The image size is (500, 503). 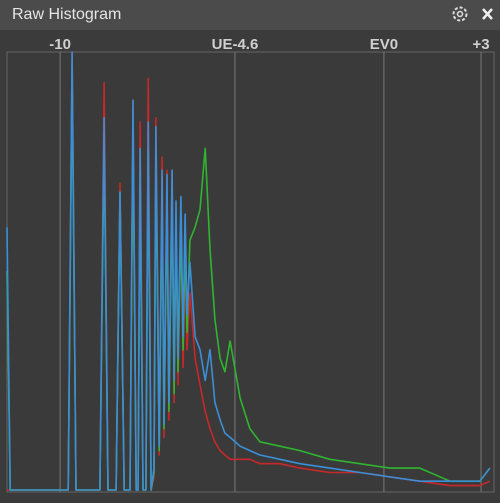 I want to click on gear-outline, so click(x=460, y=14).